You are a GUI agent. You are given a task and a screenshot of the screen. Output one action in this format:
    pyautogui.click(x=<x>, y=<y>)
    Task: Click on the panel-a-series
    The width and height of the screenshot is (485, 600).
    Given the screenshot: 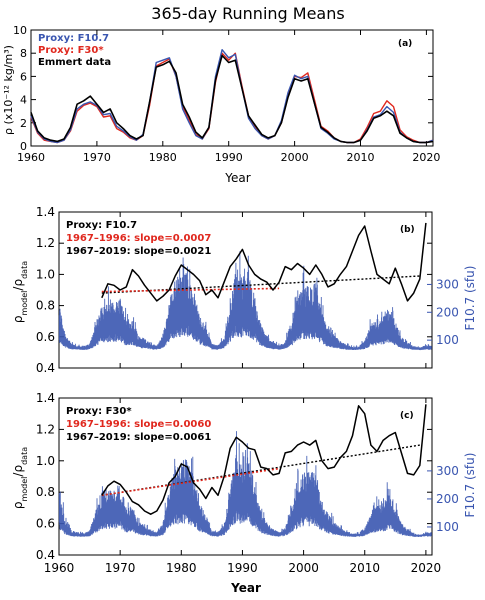 What is the action you would take?
    pyautogui.click(x=232, y=96)
    